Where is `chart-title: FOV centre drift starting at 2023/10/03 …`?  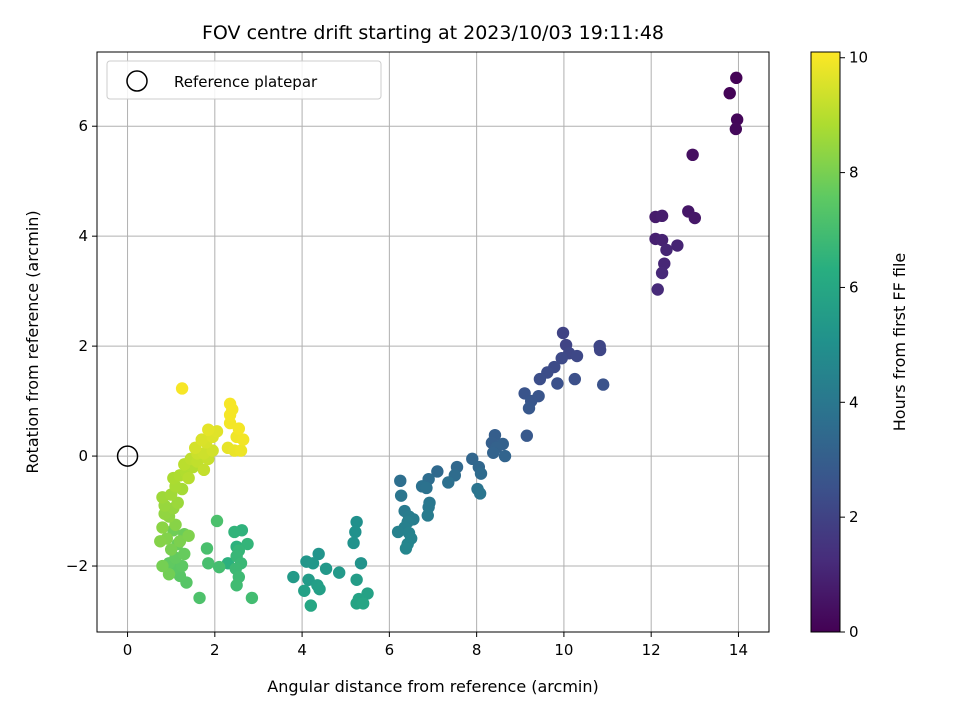
chart-title: FOV centre drift starting at 2023/10/03 … is located at coordinates (433, 33).